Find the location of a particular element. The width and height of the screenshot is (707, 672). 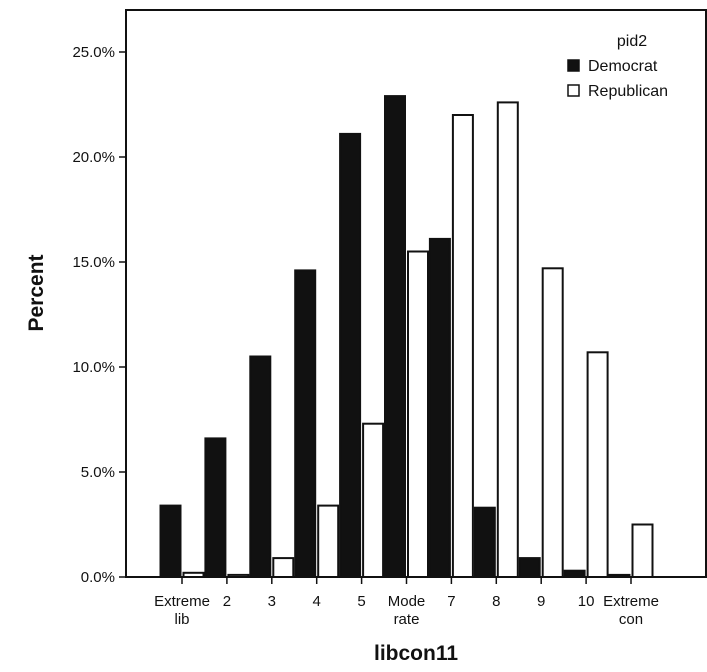

x-tick-label: 3 is located at coordinates (272, 601).